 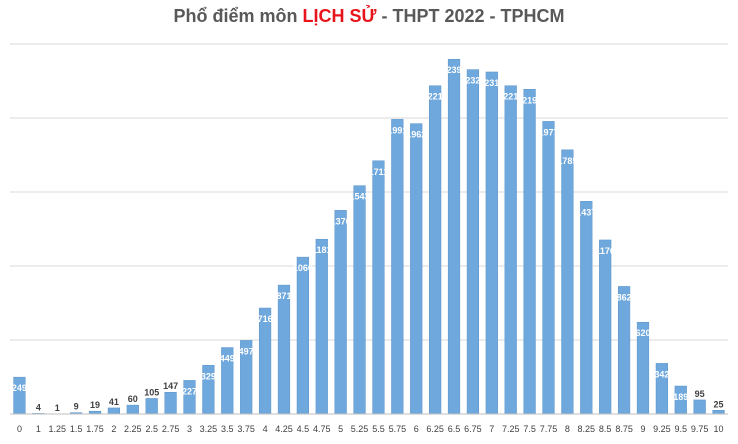 What do you see at coordinates (151, 429) in the screenshot?
I see `x-tick-2.5: 2.5` at bounding box center [151, 429].